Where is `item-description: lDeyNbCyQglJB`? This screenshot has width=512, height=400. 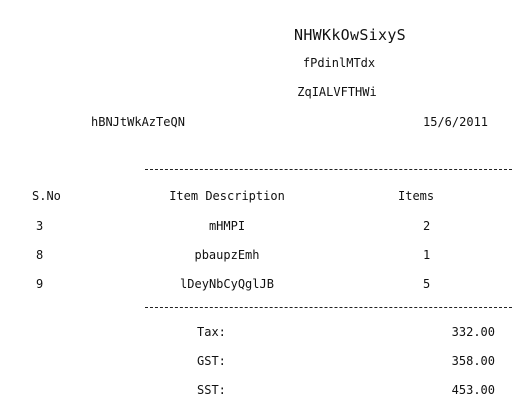 item-description: lDeyNbCyQglJB is located at coordinates (227, 284).